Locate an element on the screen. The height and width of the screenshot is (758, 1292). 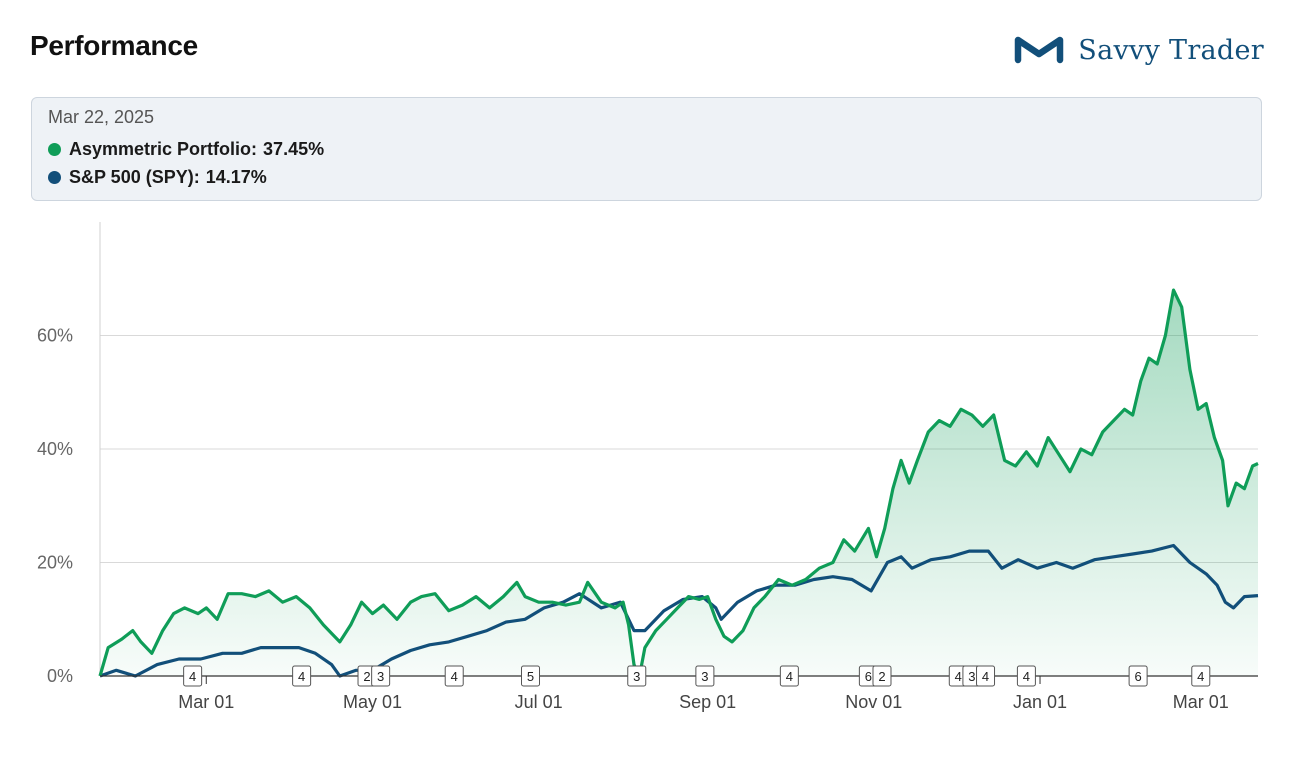
y-tick-label: 20% is located at coordinates (55, 563).